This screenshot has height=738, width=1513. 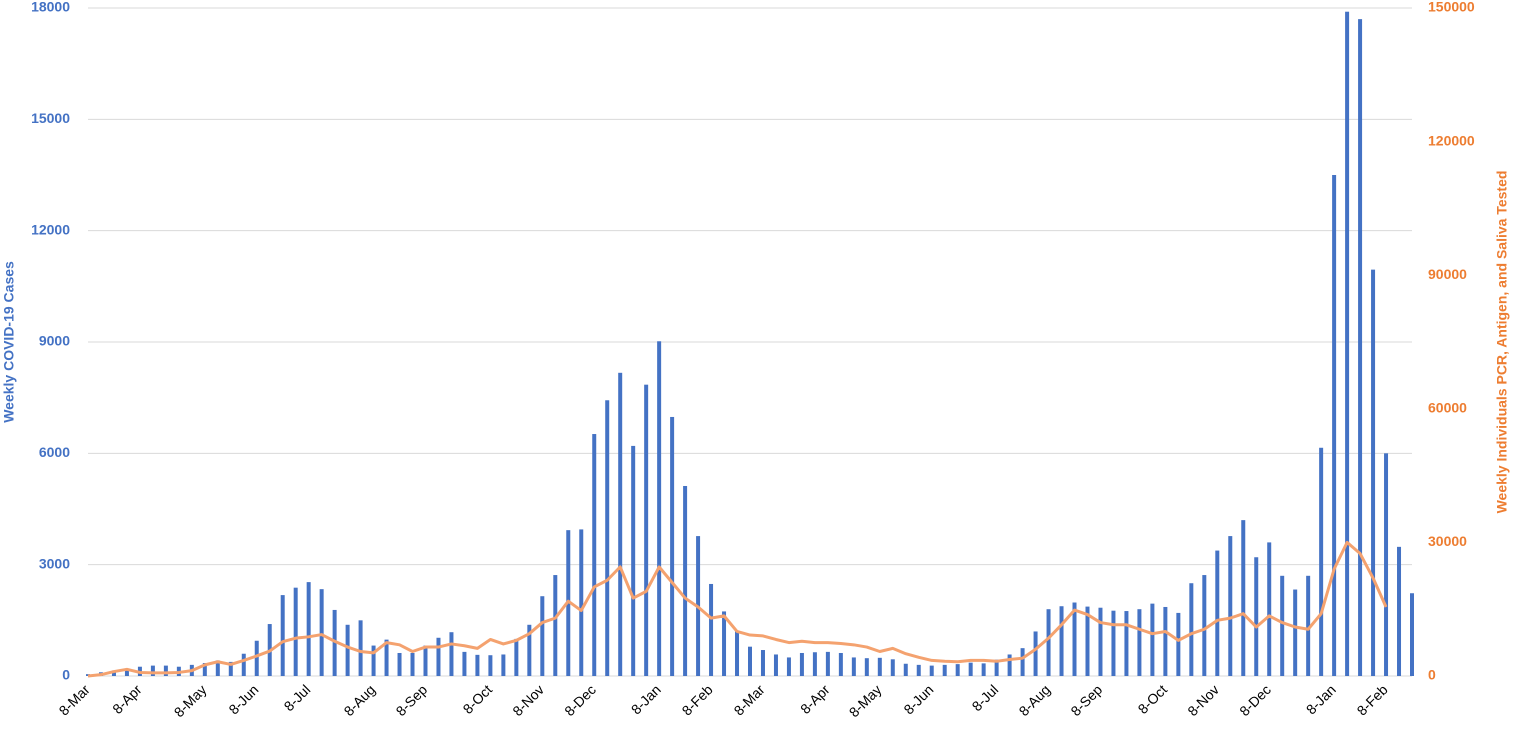 I want to click on y-tick-label: 9000, so click(x=54, y=341).